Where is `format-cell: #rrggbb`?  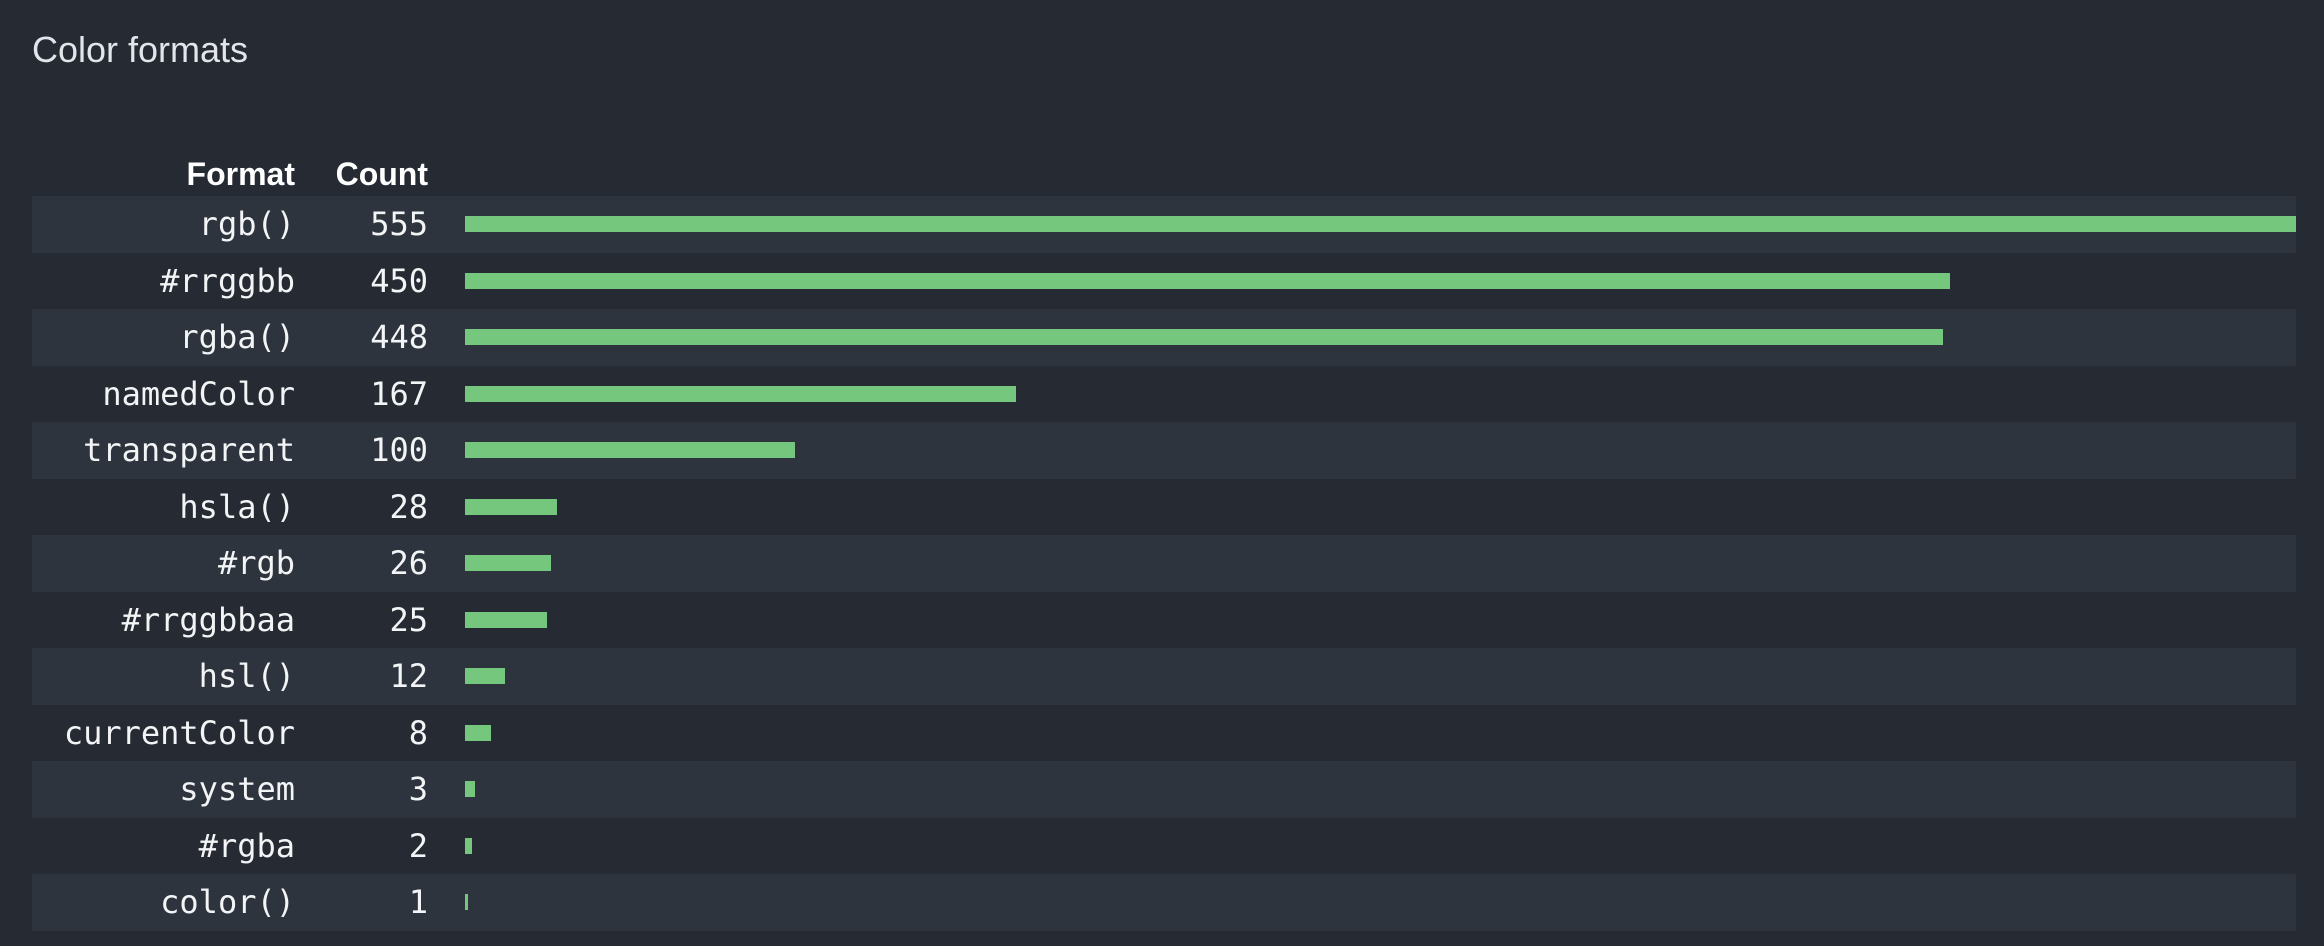
format-cell: #rrggbb is located at coordinates (227, 280).